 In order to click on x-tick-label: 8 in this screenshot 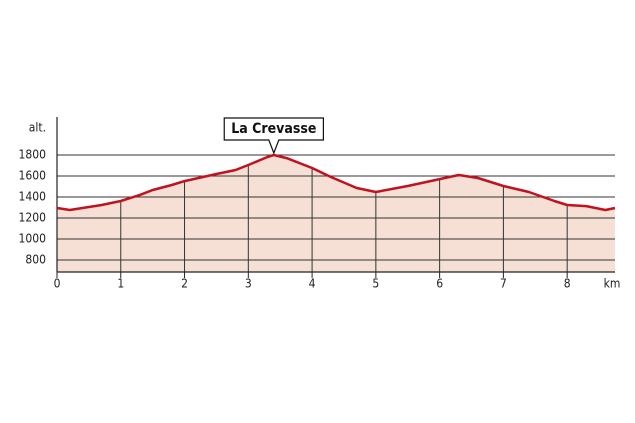, I will do `click(567, 284)`.